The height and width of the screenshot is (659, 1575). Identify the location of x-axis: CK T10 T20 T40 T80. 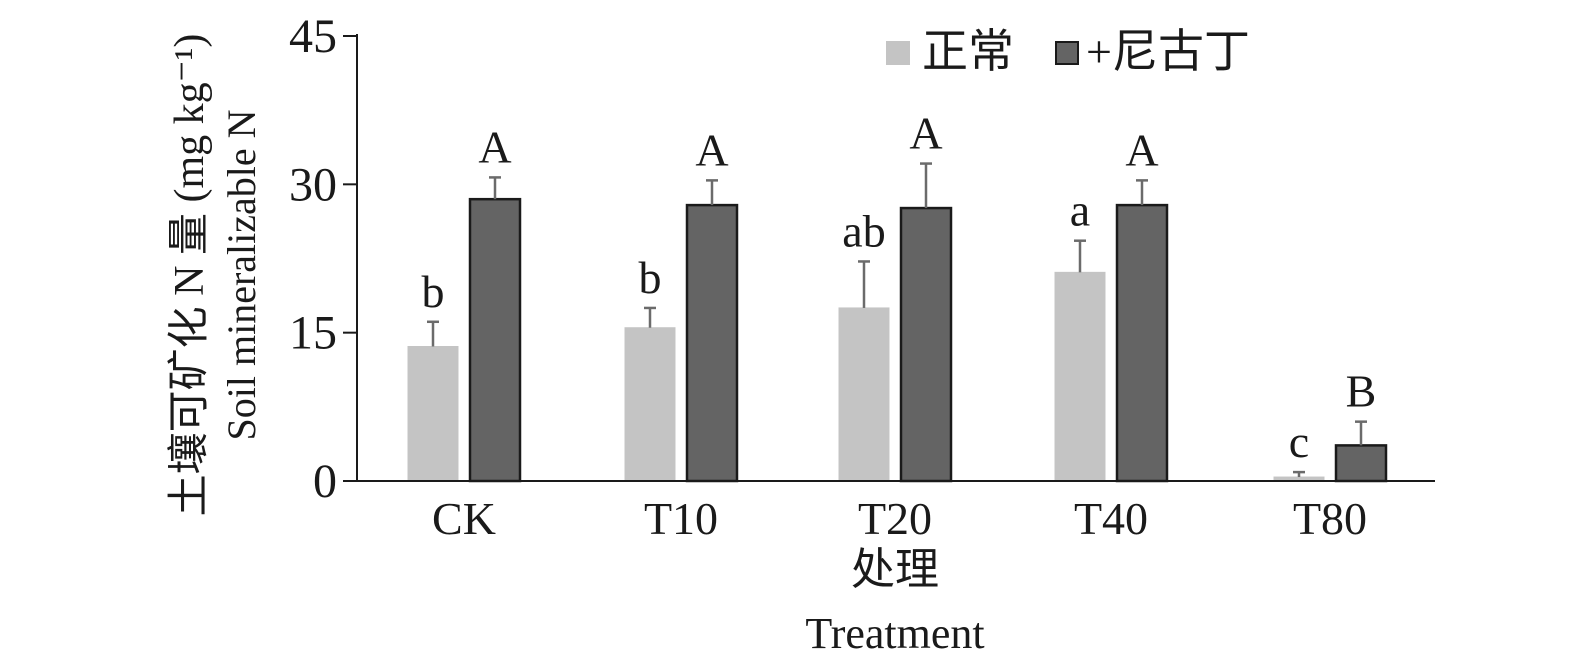
(896, 512).